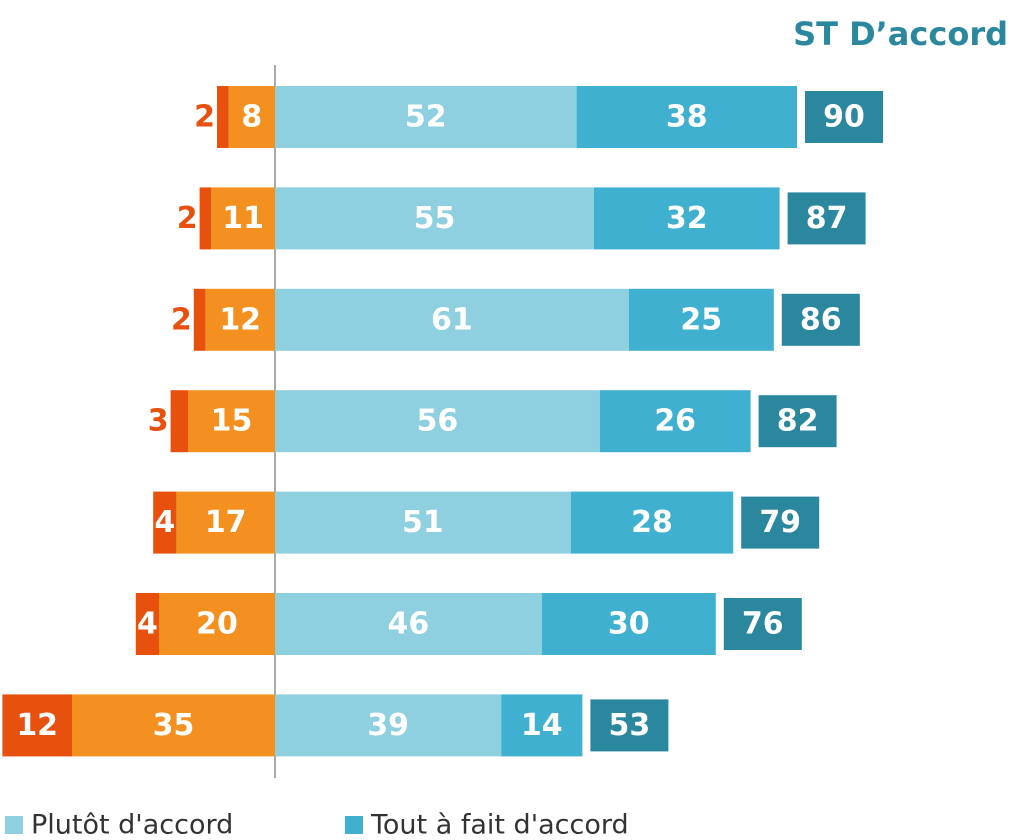 The width and height of the screenshot is (1014, 840). Describe the element at coordinates (900, 34) in the screenshot. I see `totals-heading: ST D’accord` at that location.